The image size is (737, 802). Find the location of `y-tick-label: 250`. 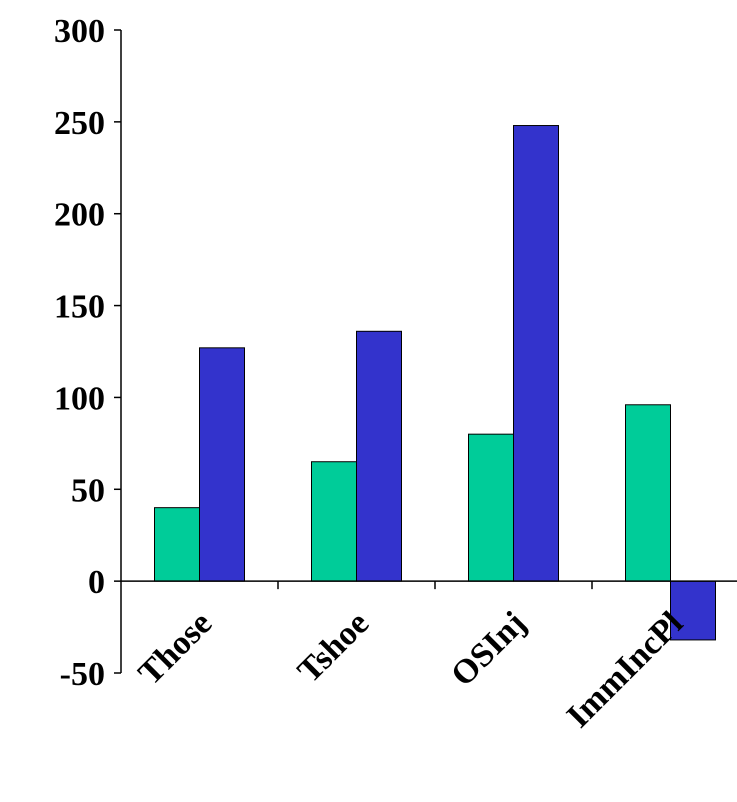

y-tick-label: 250 is located at coordinates (79, 123).